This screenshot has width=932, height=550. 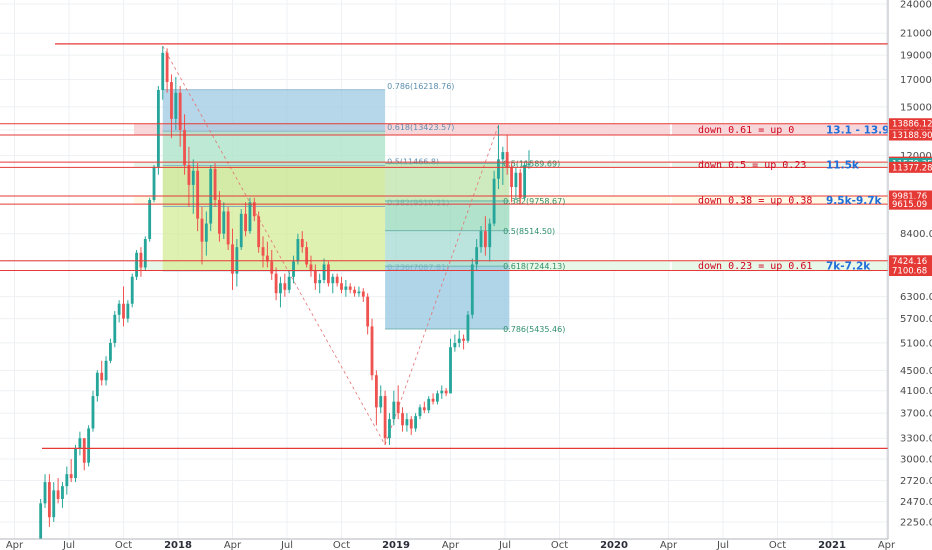 What do you see at coordinates (916, 481) in the screenshot?
I see `price-tick-label: 2720.00` at bounding box center [916, 481].